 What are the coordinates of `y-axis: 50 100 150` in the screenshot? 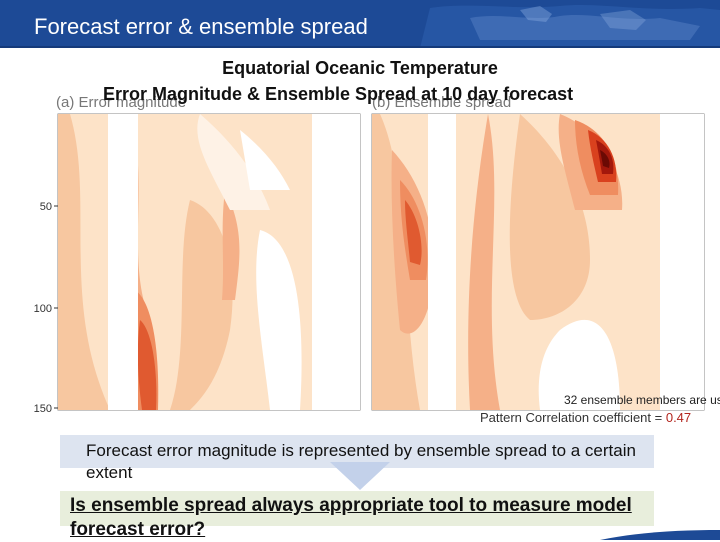 It's located at (46, 308).